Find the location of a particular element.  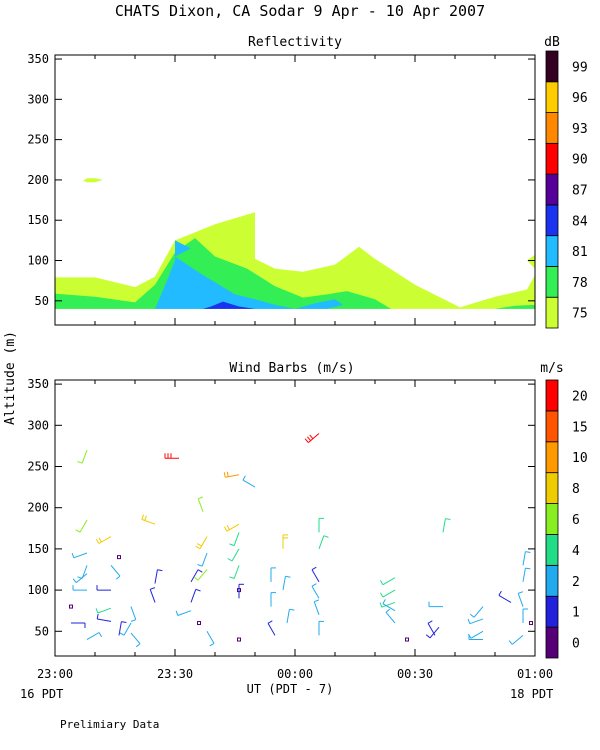

colorbar-label: 15 is located at coordinates (580, 427).